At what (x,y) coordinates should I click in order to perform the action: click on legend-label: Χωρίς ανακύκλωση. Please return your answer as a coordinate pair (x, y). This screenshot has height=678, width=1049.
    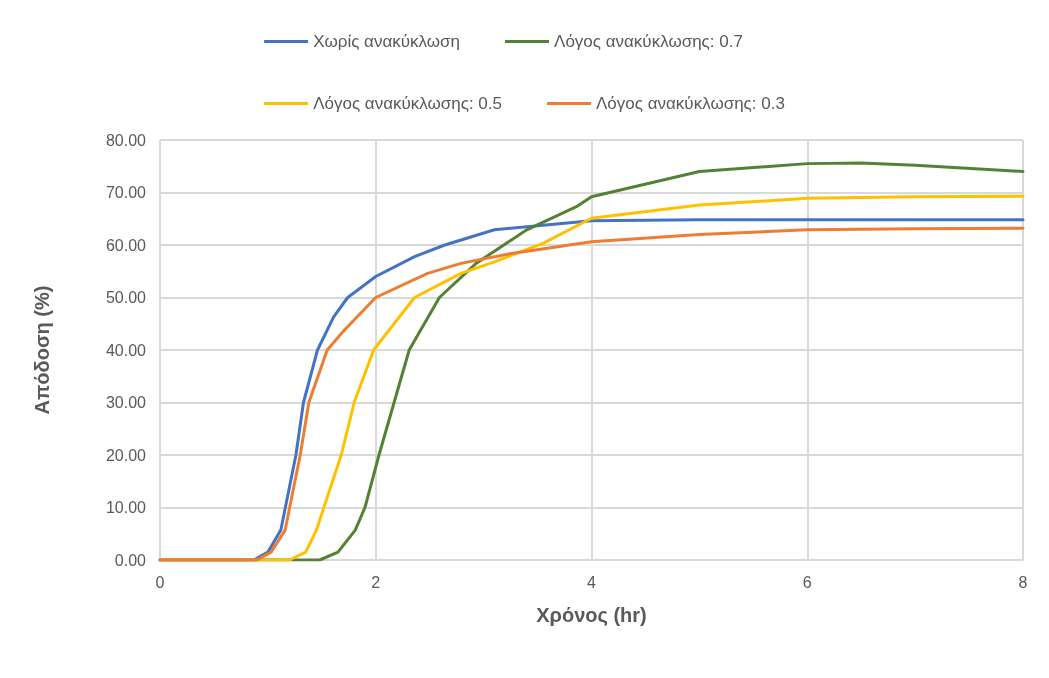
    Looking at the image, I should click on (387, 41).